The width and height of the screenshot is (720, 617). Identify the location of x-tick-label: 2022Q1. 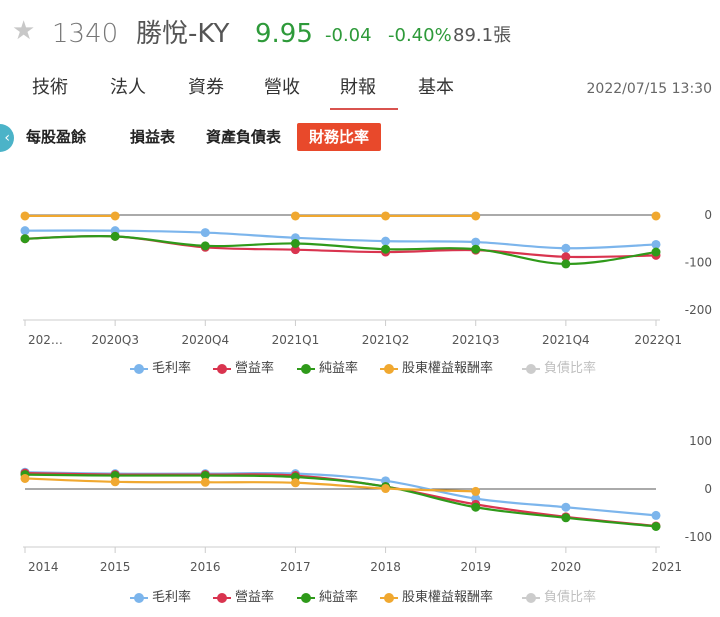
(658, 340).